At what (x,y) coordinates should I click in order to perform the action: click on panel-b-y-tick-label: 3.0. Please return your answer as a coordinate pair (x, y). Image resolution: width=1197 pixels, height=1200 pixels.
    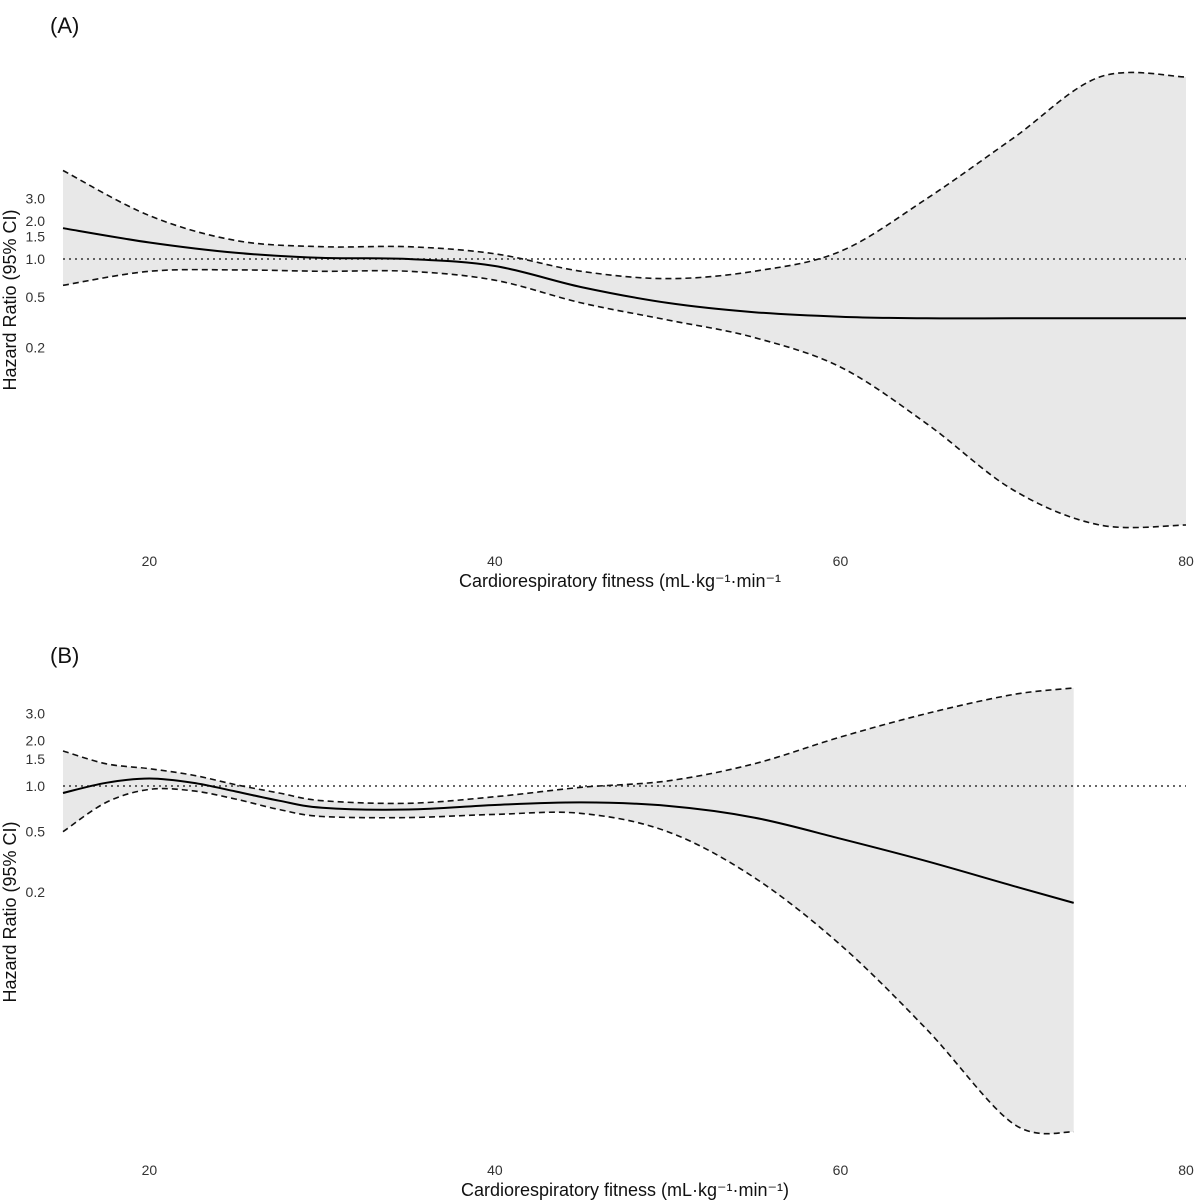
    Looking at the image, I should click on (36, 713).